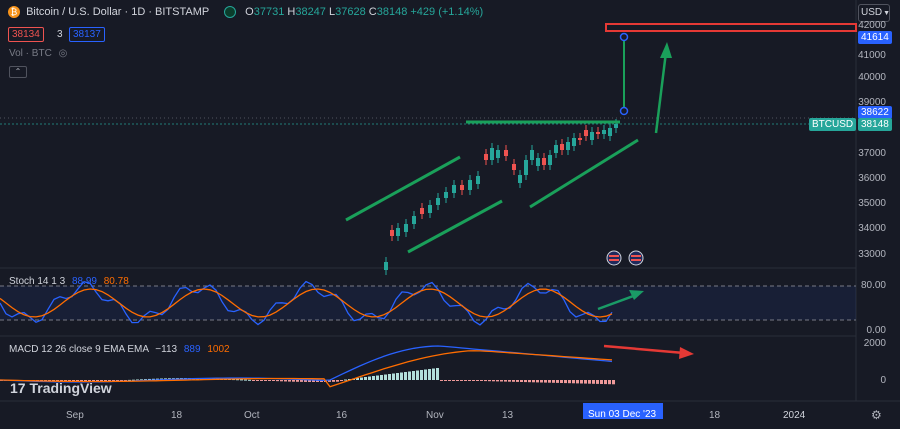 The image size is (900, 429). Describe the element at coordinates (873, 285) in the screenshot. I see `stoch-level: 80.00` at that location.